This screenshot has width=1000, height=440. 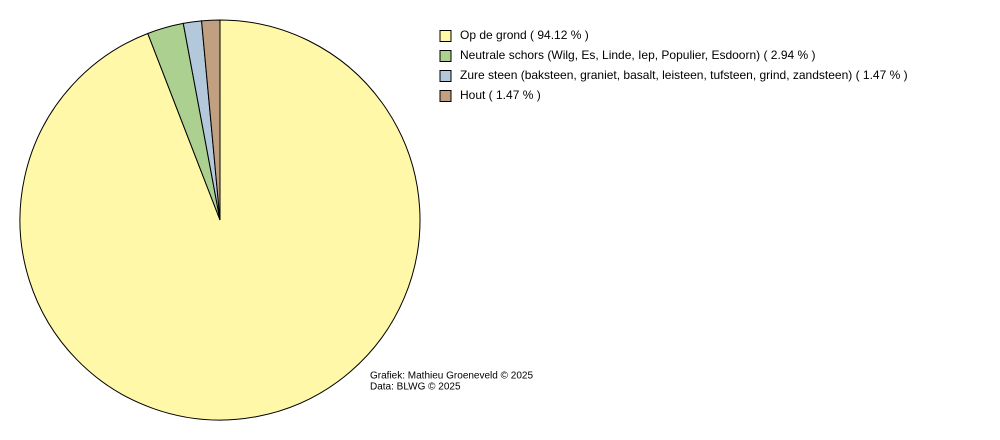 I want to click on credit: Grafiek: Mathieu Groeneveld © 2025, so click(x=451, y=376).